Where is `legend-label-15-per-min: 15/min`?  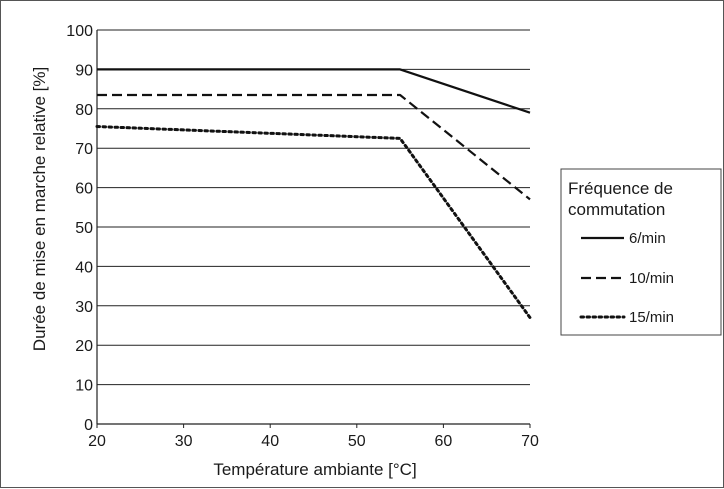
legend-label-15-per-min: 15/min is located at coordinates (651, 317).